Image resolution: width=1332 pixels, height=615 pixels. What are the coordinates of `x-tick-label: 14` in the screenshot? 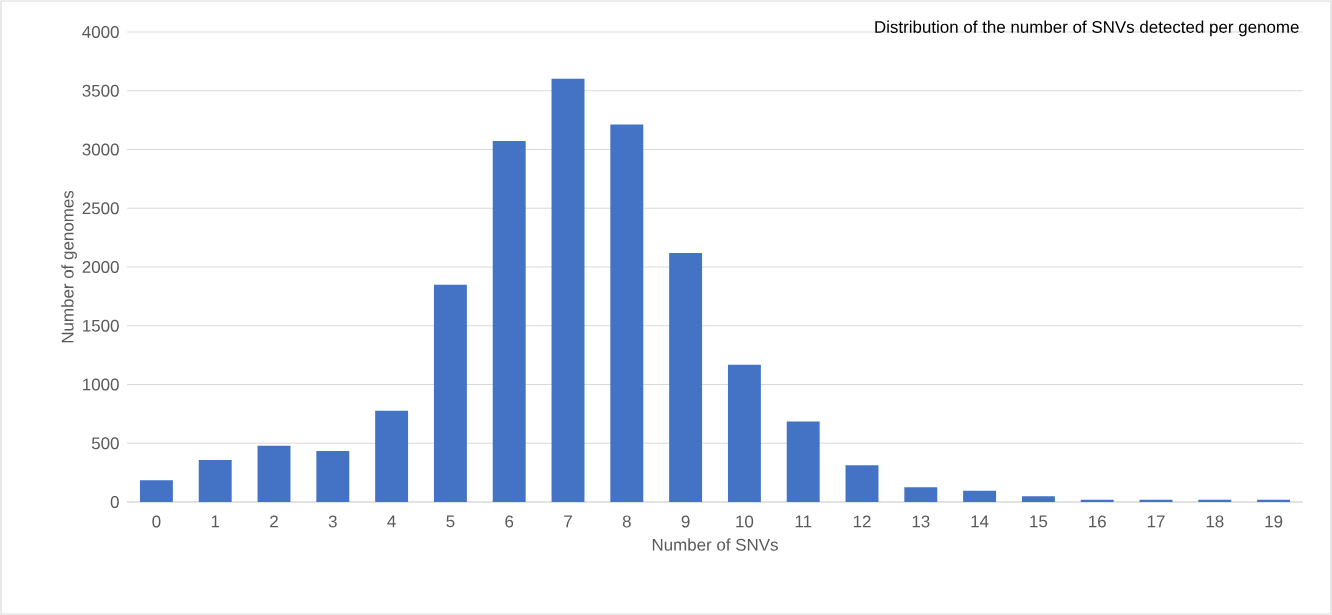 It's located at (980, 521).